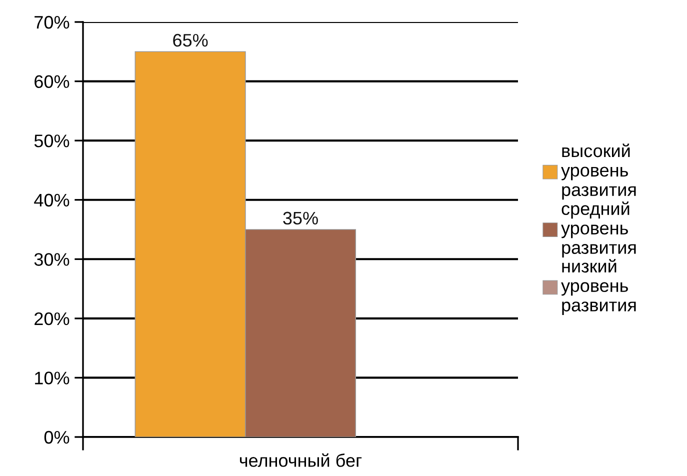 Image resolution: width=687 pixels, height=476 pixels. Describe the element at coordinates (52, 141) in the screenshot. I see `y-tick-label: 50%` at that location.